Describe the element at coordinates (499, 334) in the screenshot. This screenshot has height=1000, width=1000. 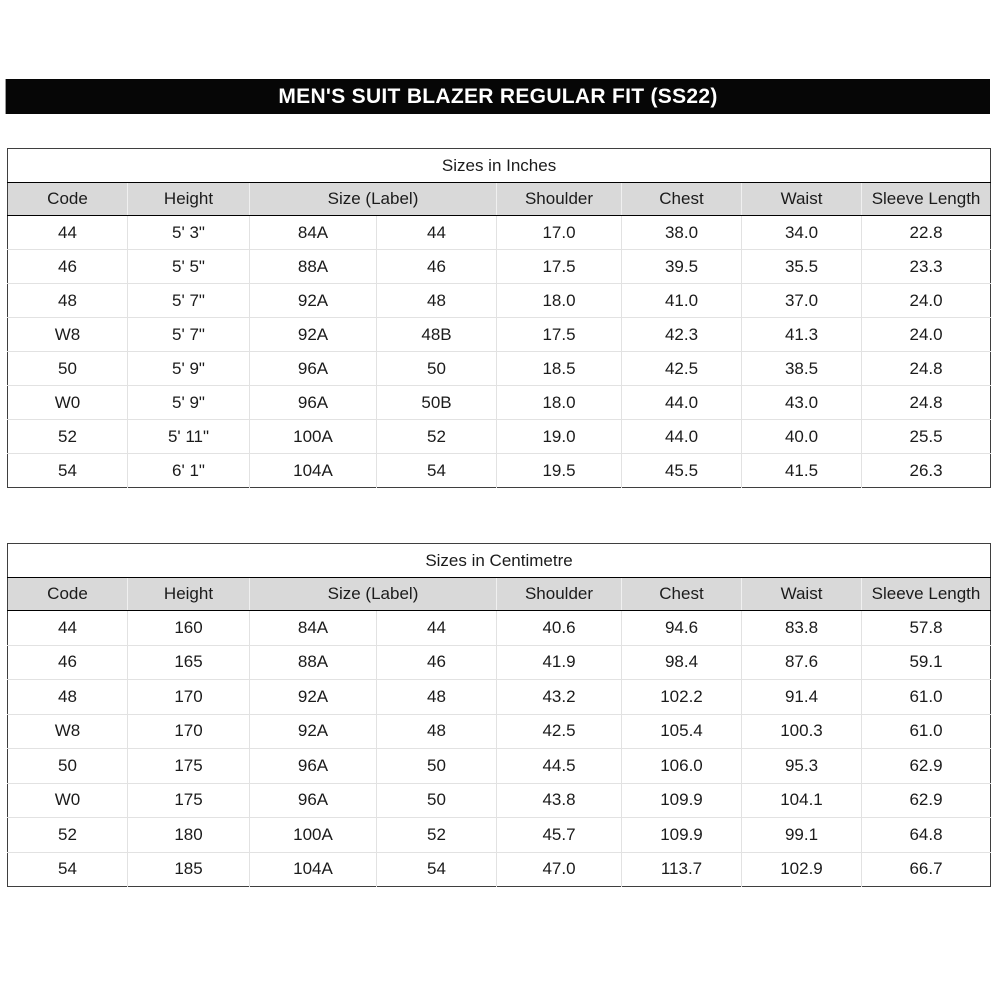
I see `table-row: W8 5' 7" 92A 48B 17.5 42.3 41.3 24.0` at that location.